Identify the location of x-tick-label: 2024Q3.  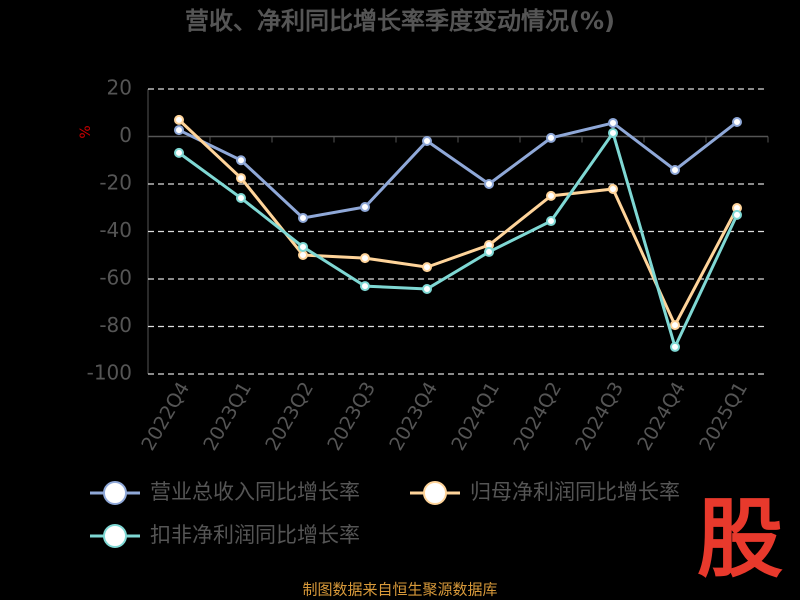
(599, 416).